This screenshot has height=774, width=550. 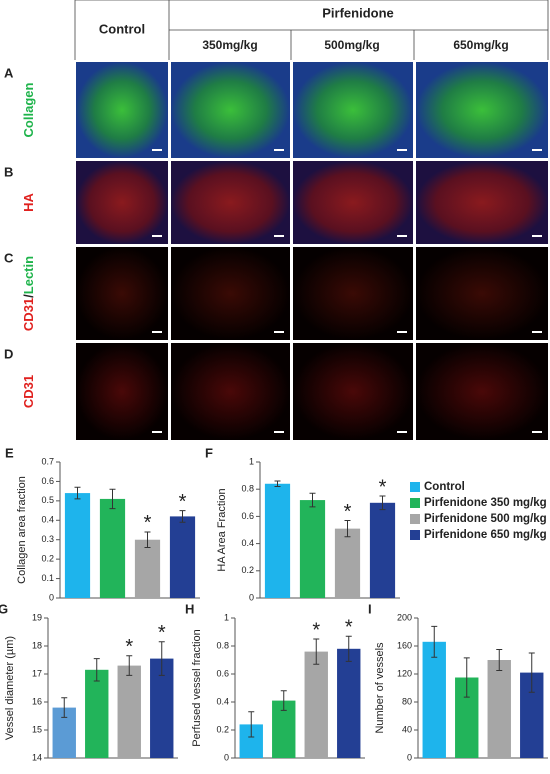 I want to click on y-tick-label: 160, so click(x=404, y=645).